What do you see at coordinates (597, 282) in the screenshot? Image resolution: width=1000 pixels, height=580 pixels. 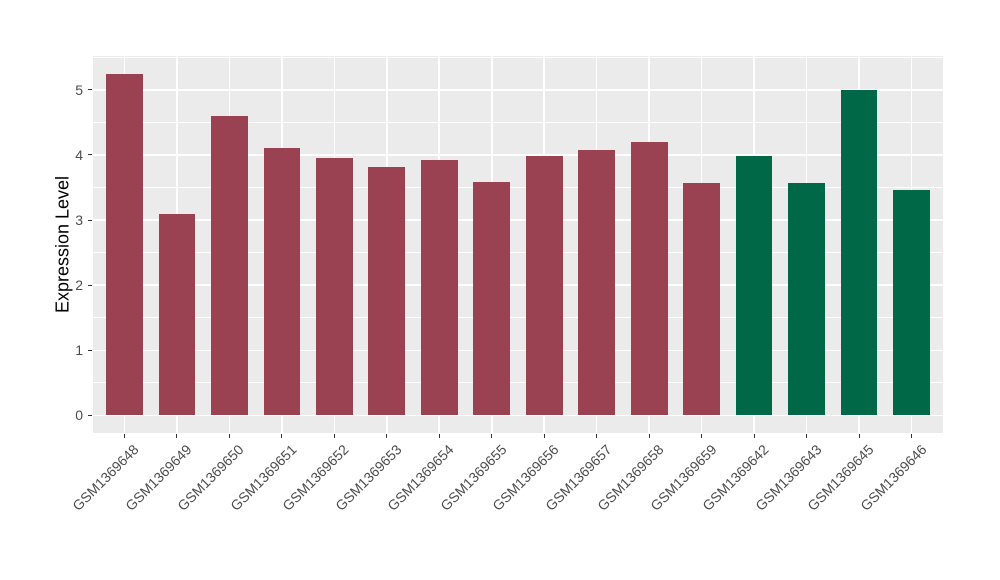 I see `bar-GSM1369657` at bounding box center [597, 282].